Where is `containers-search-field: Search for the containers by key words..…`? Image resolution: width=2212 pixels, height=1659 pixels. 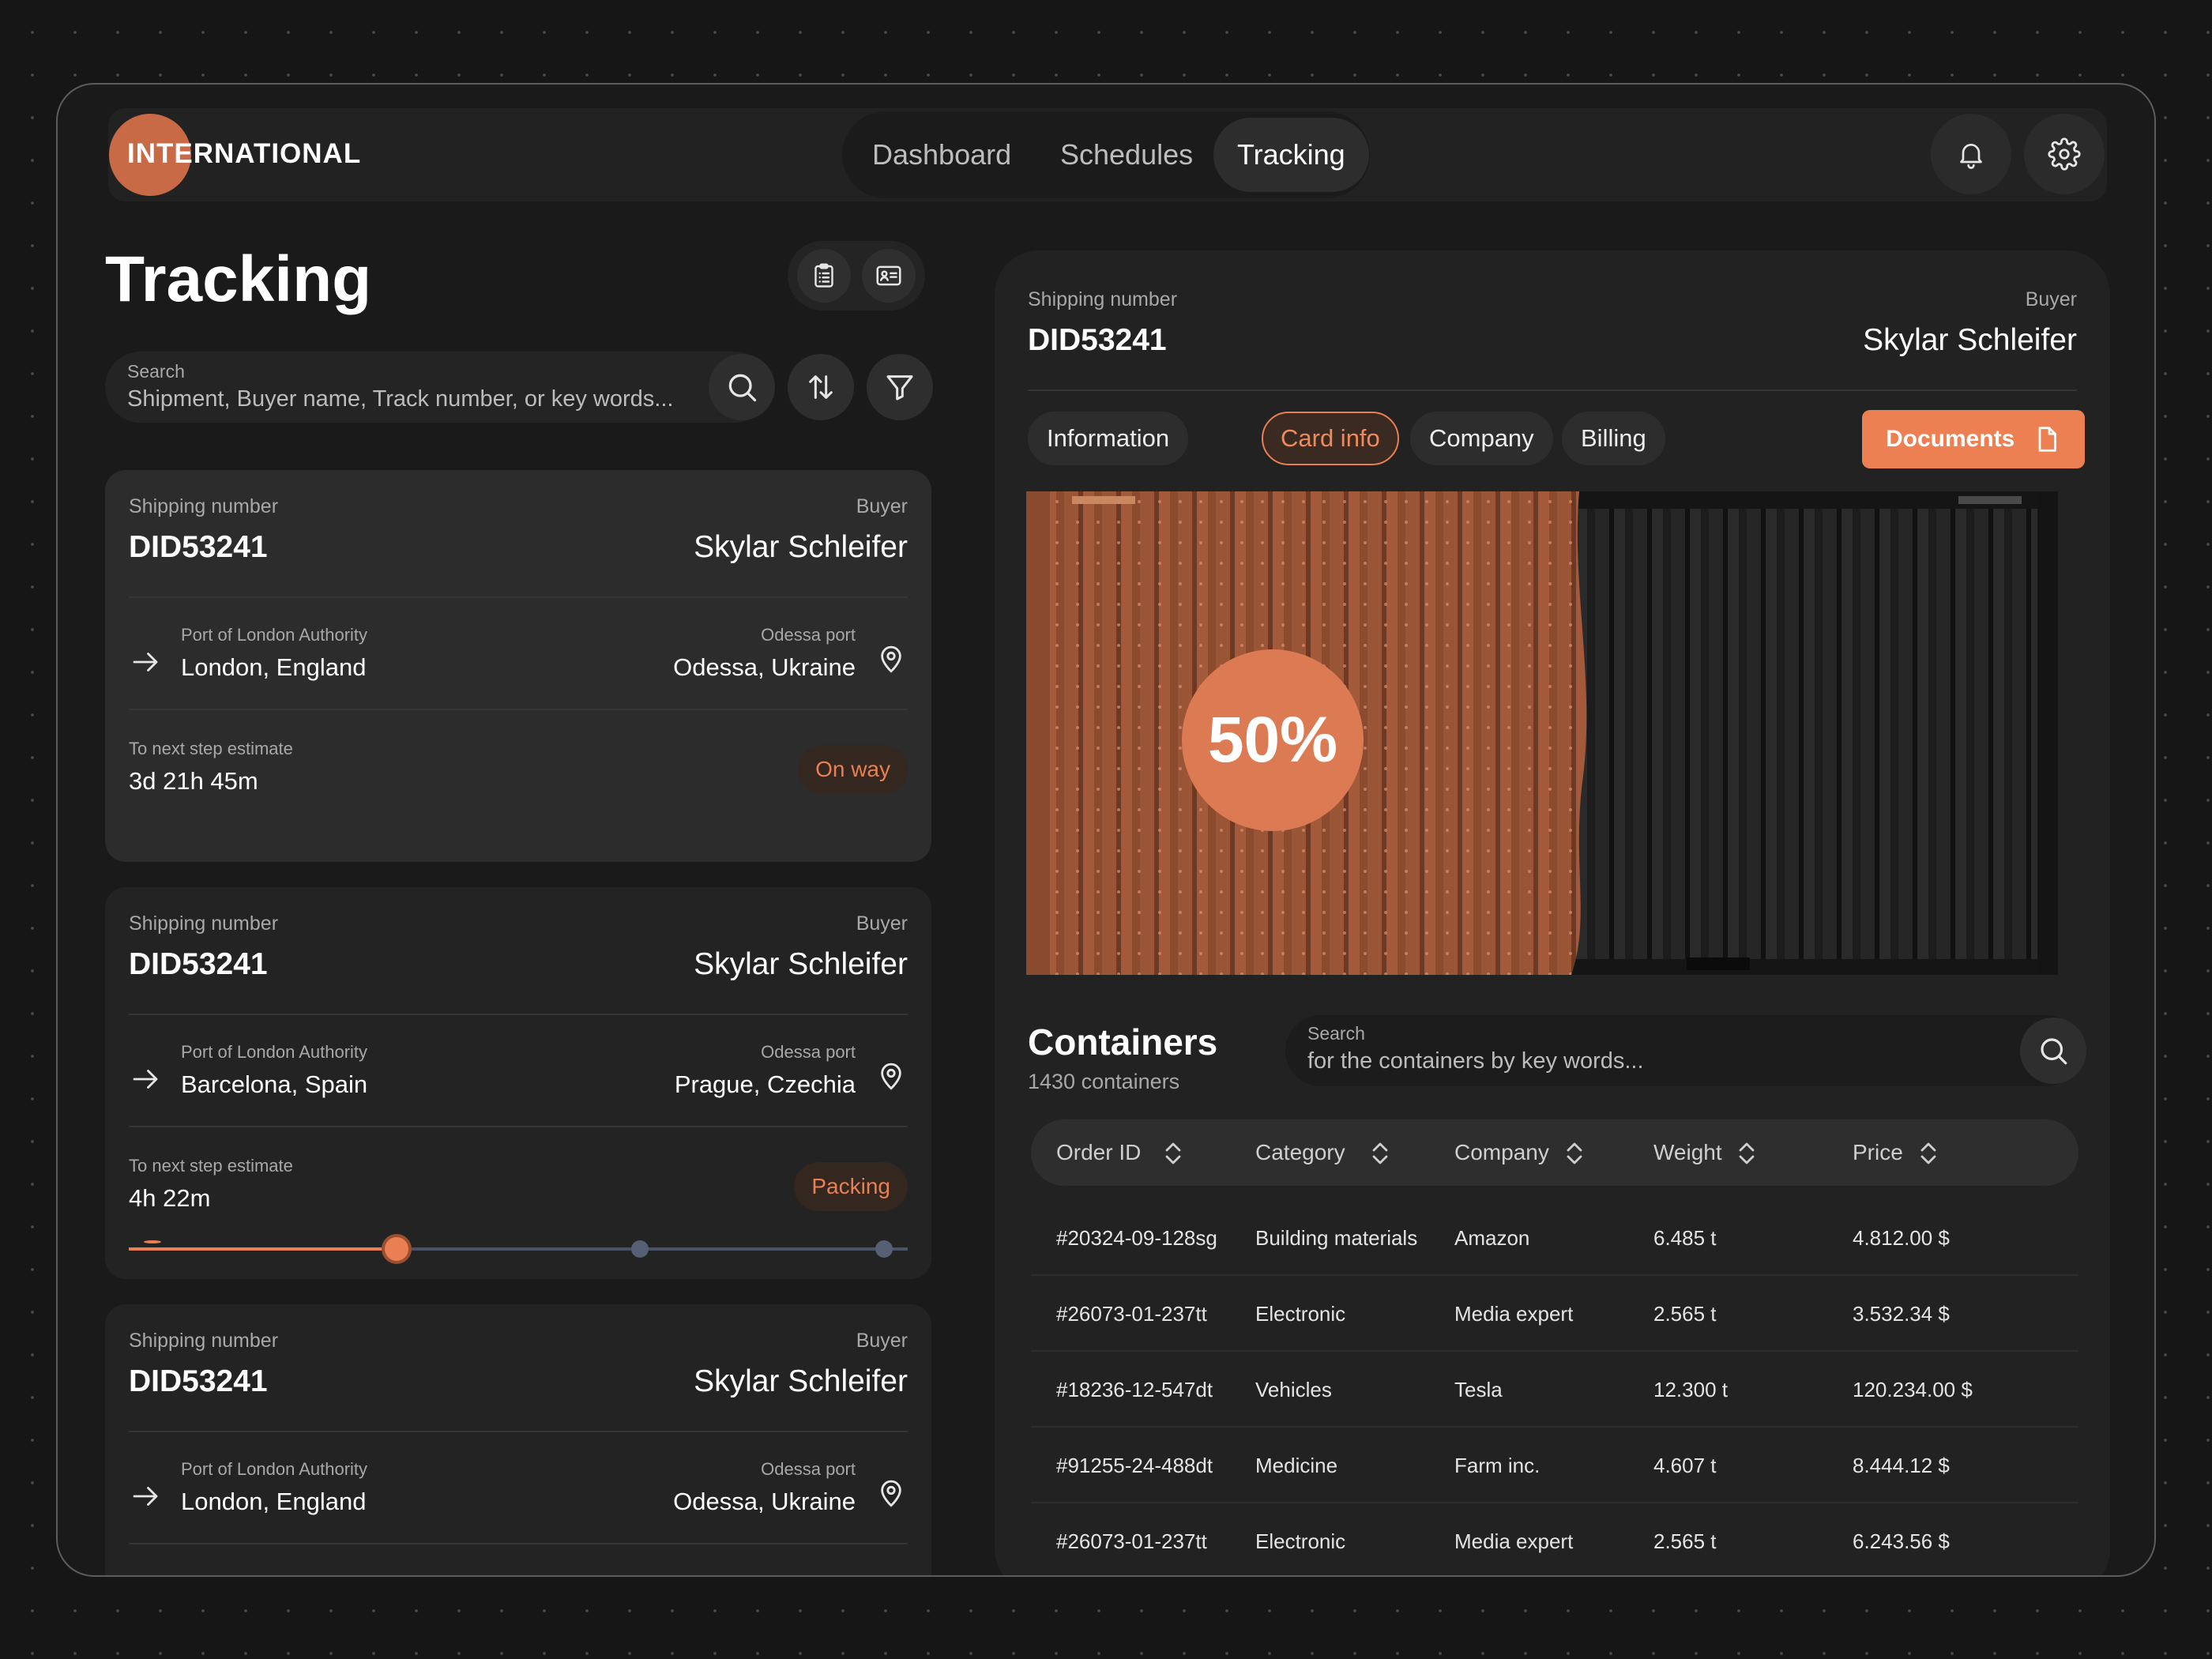 containers-search-field: Search for the containers by key words..… is located at coordinates (1685, 1050).